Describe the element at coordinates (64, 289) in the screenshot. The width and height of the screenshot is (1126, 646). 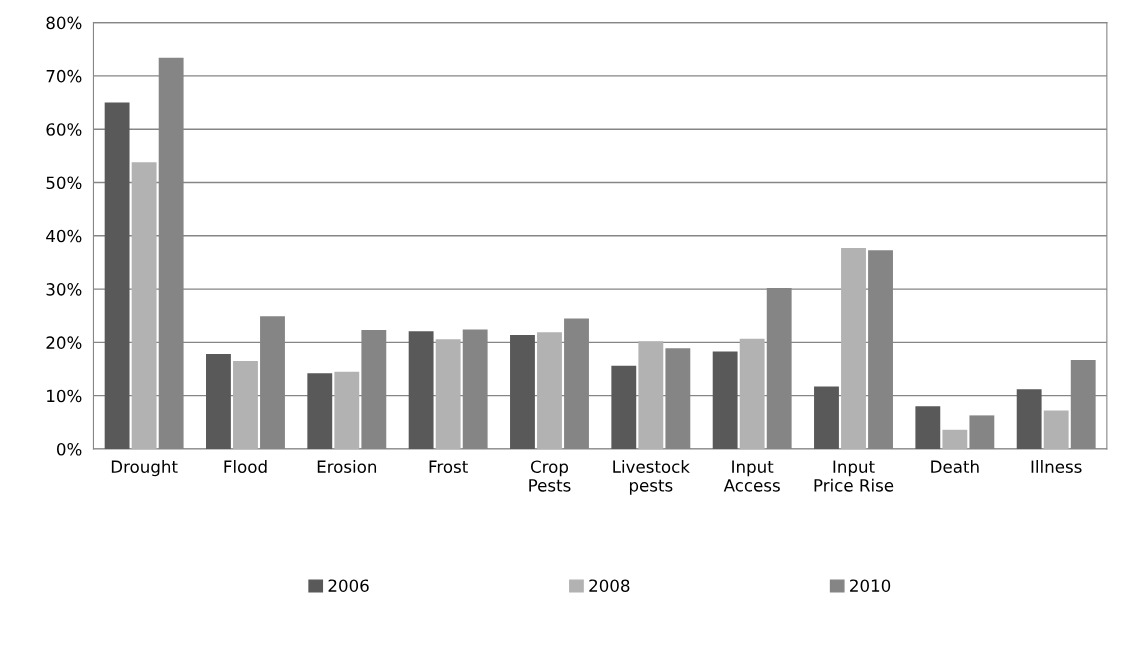
I see `y-tick-label: 30%` at that location.